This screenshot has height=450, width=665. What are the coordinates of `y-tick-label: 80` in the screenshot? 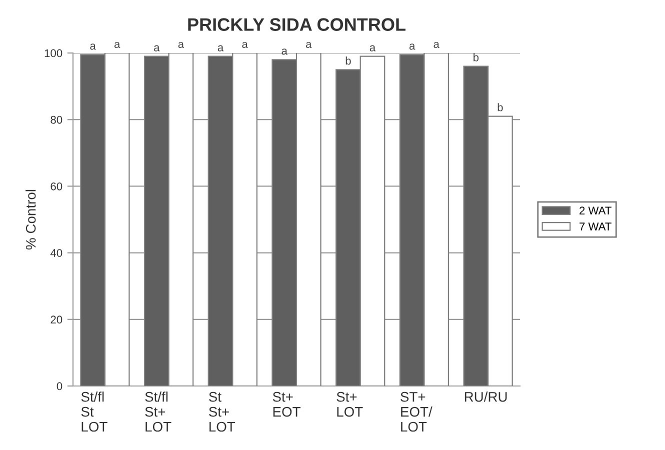 It's located at (56, 120).